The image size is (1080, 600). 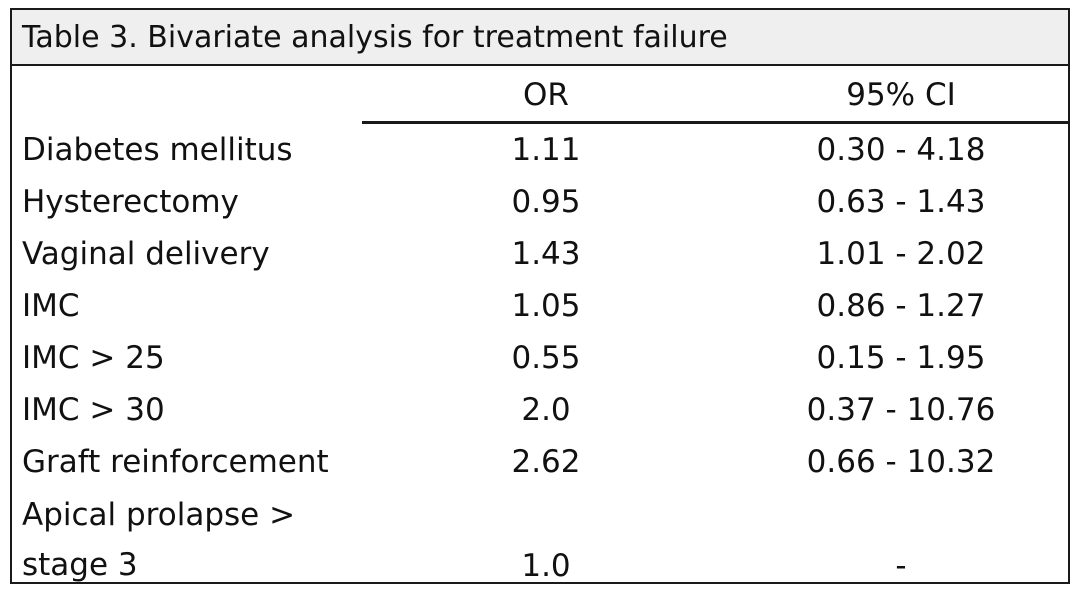 What do you see at coordinates (546, 358) in the screenshot?
I see `row-or: 0.55` at bounding box center [546, 358].